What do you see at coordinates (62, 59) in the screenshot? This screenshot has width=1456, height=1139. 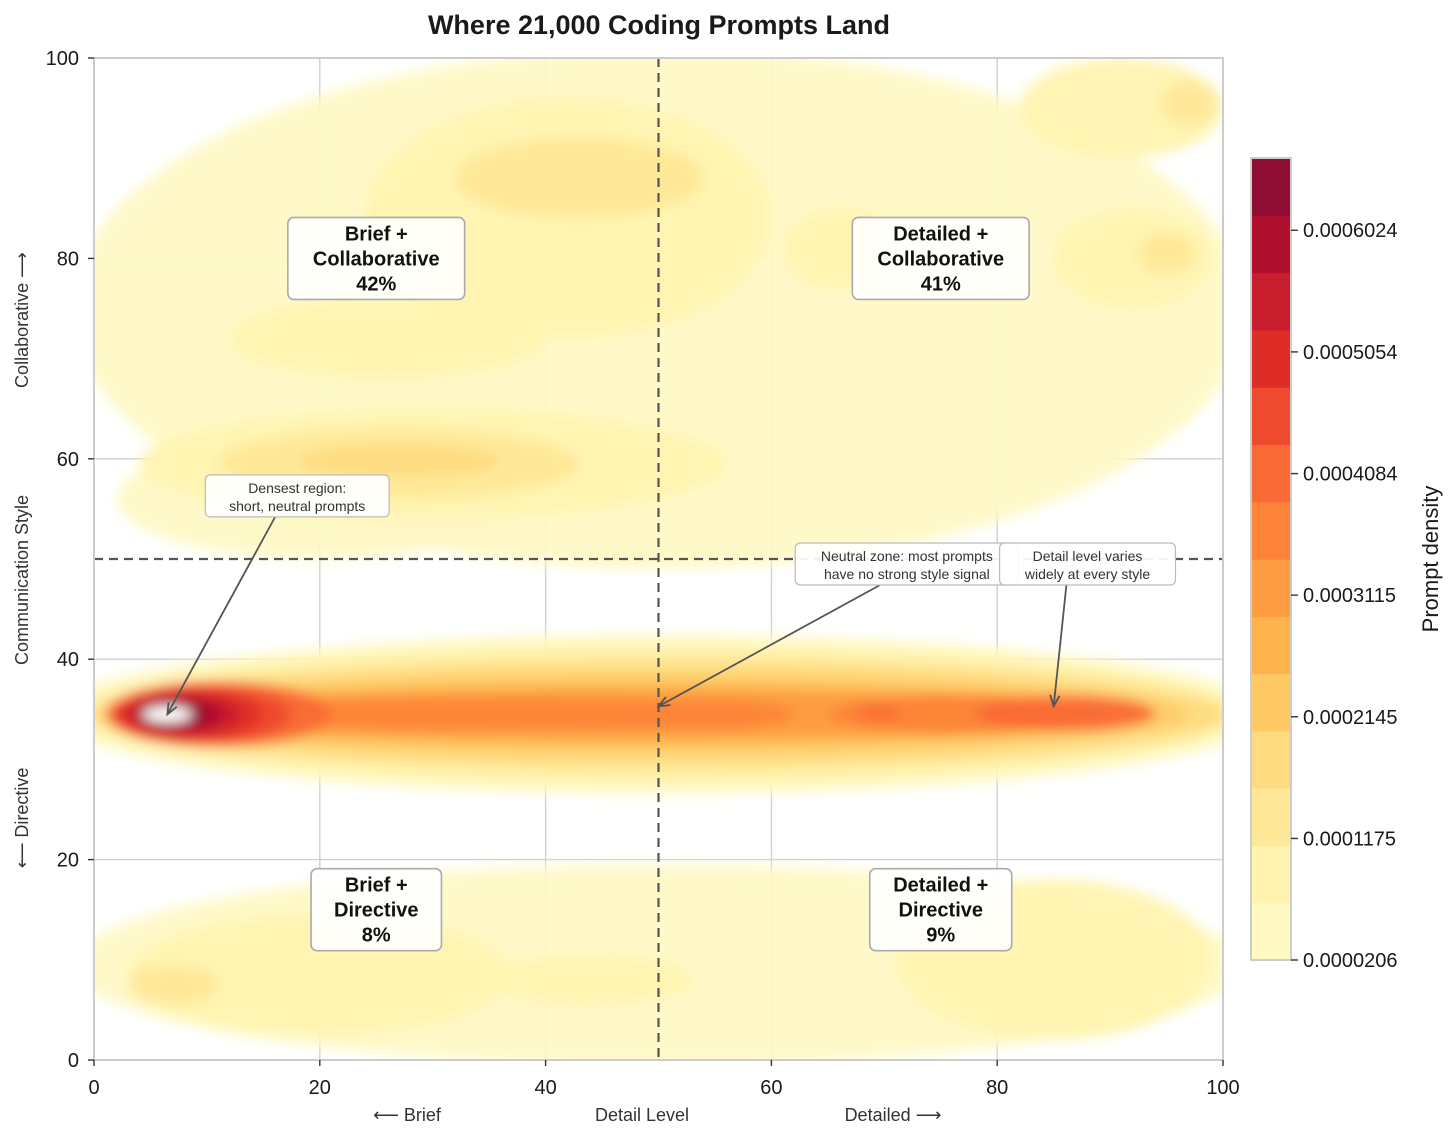 I see `y-tick-label: 100` at bounding box center [62, 59].